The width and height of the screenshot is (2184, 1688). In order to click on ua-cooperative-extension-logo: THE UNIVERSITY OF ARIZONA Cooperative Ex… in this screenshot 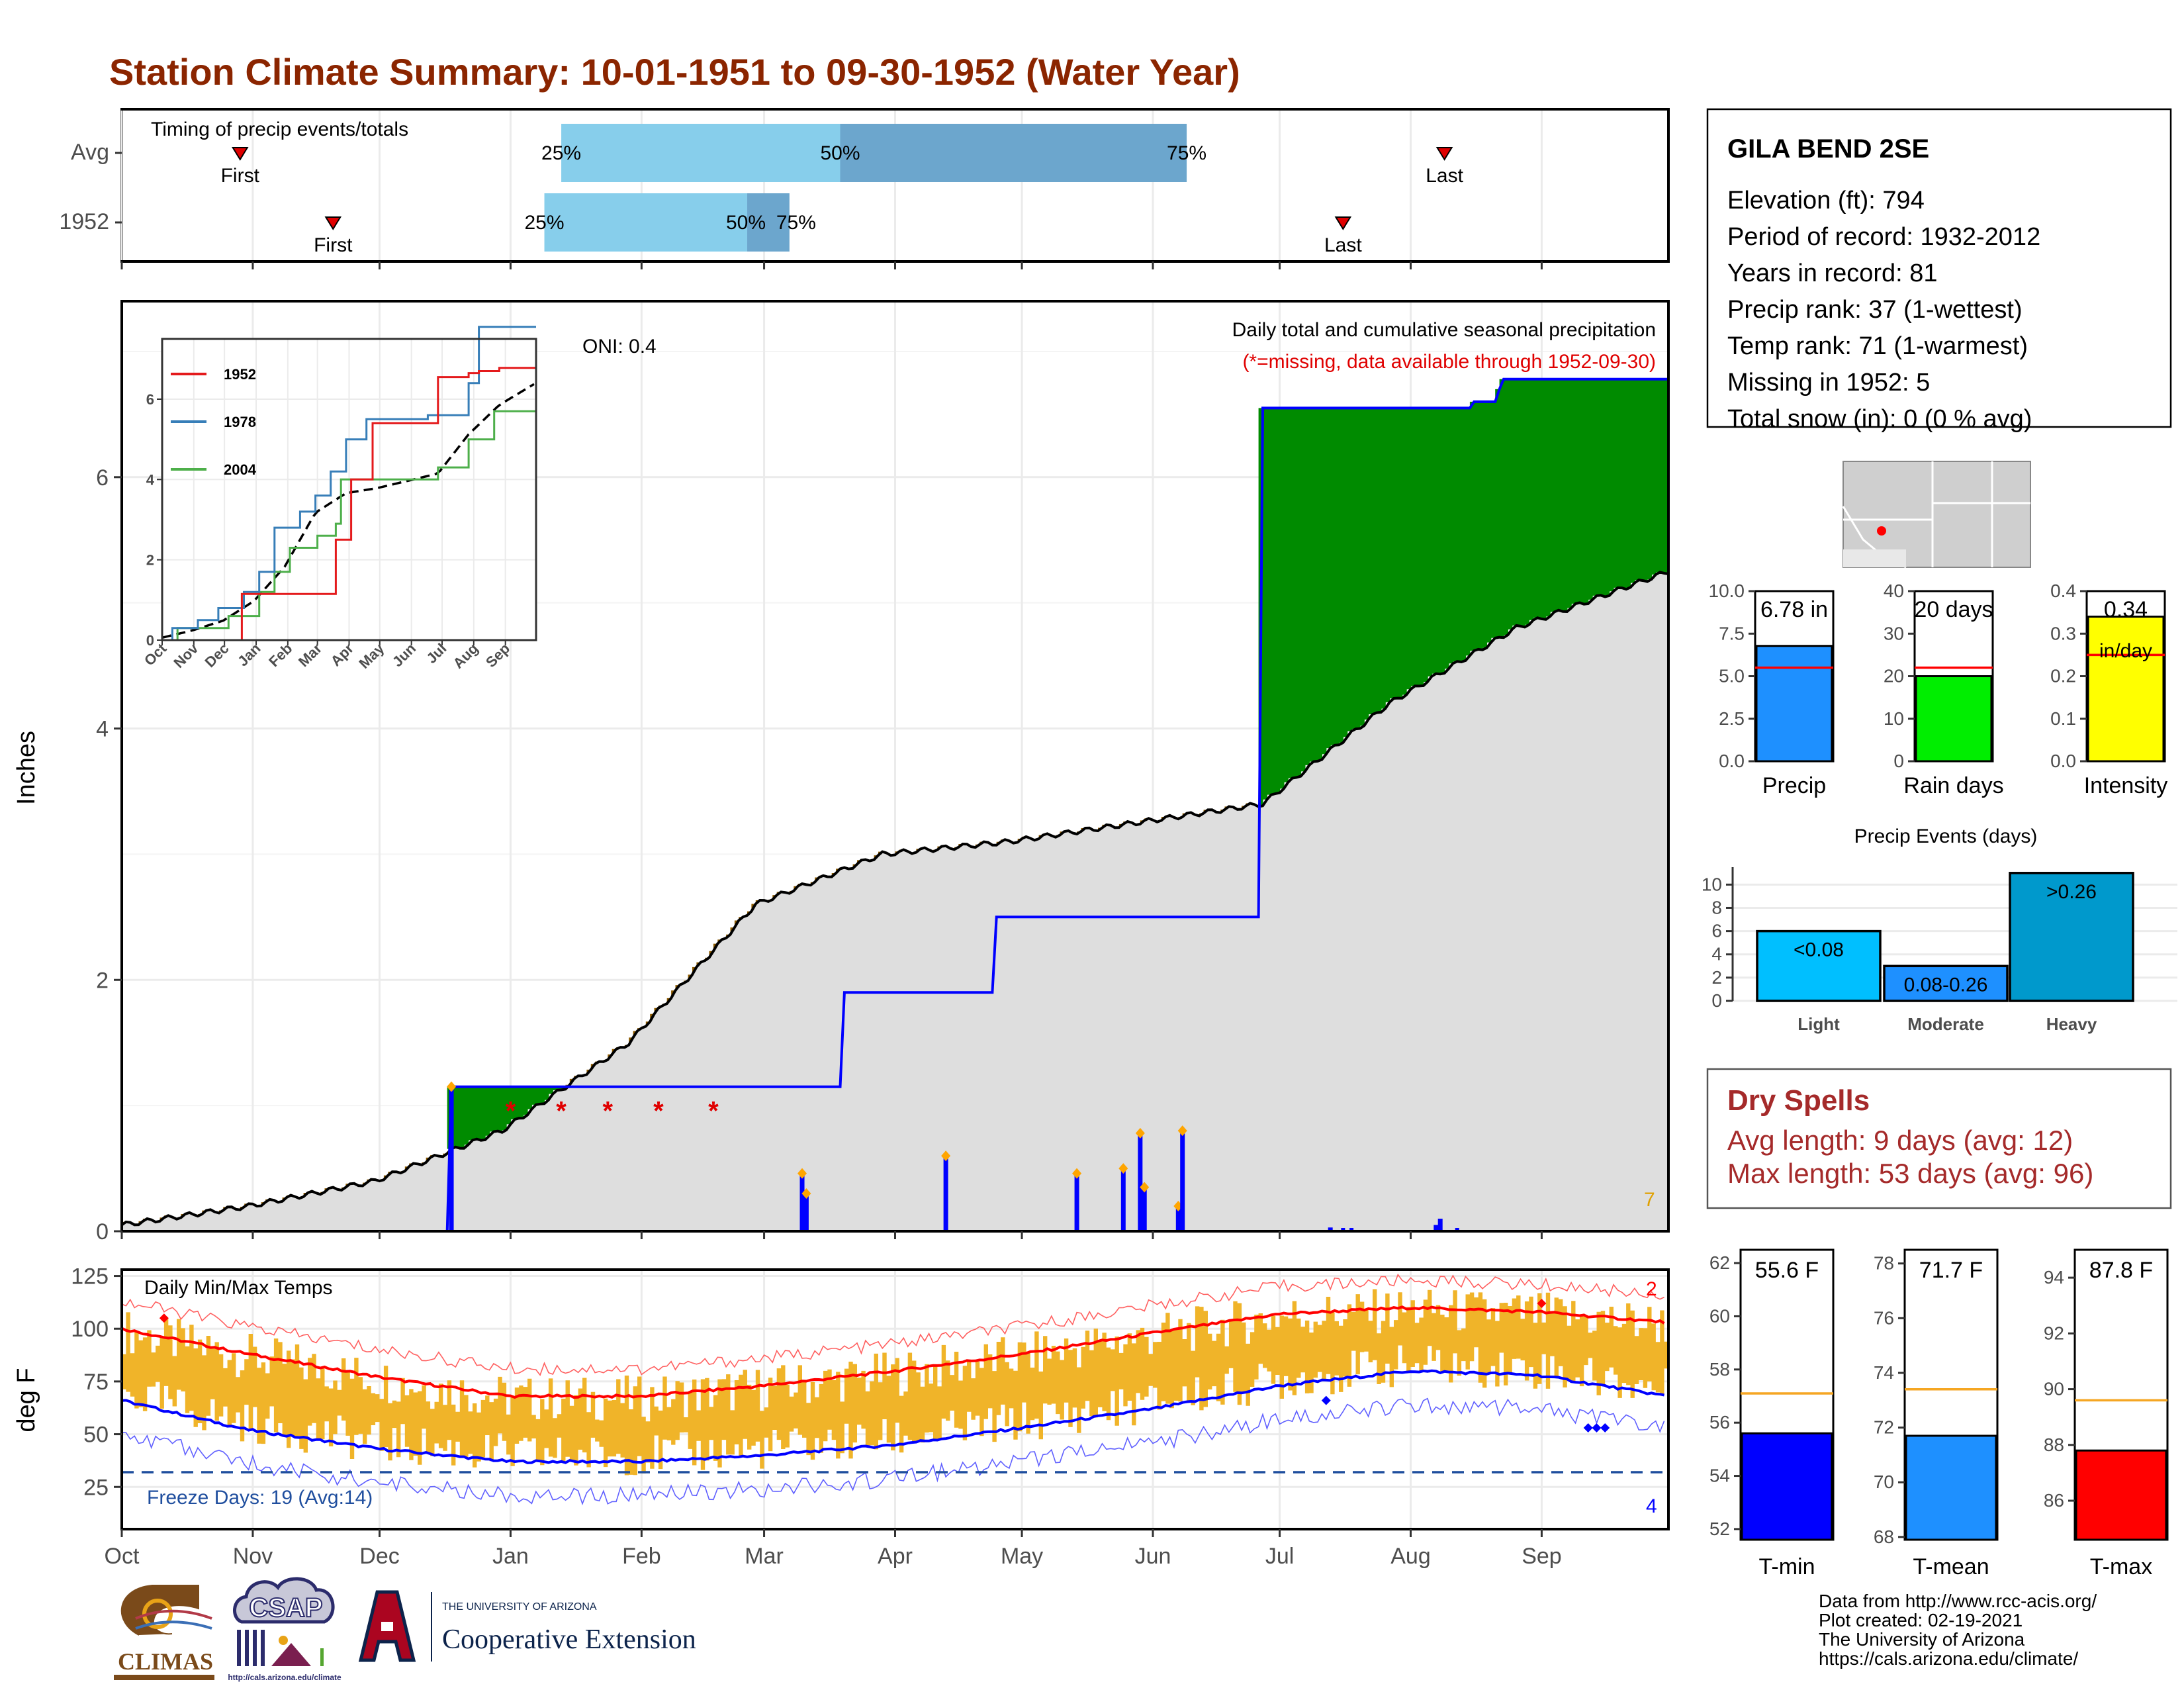, I will do `click(527, 1626)`.